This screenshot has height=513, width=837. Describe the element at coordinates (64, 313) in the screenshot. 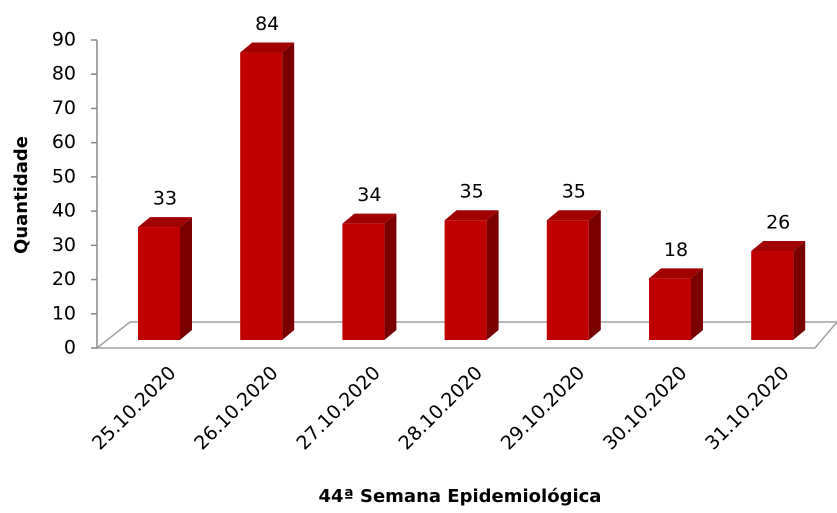

I see `y-tick-label: 10` at that location.